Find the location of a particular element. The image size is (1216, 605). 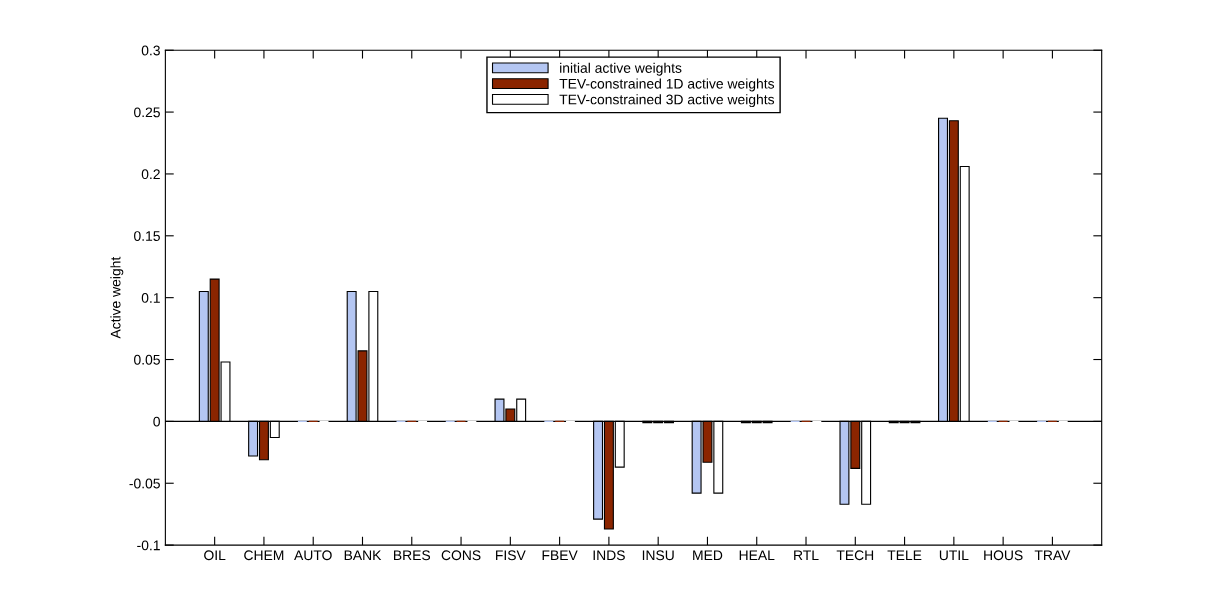

x-tick-label: BRES is located at coordinates (412, 555).